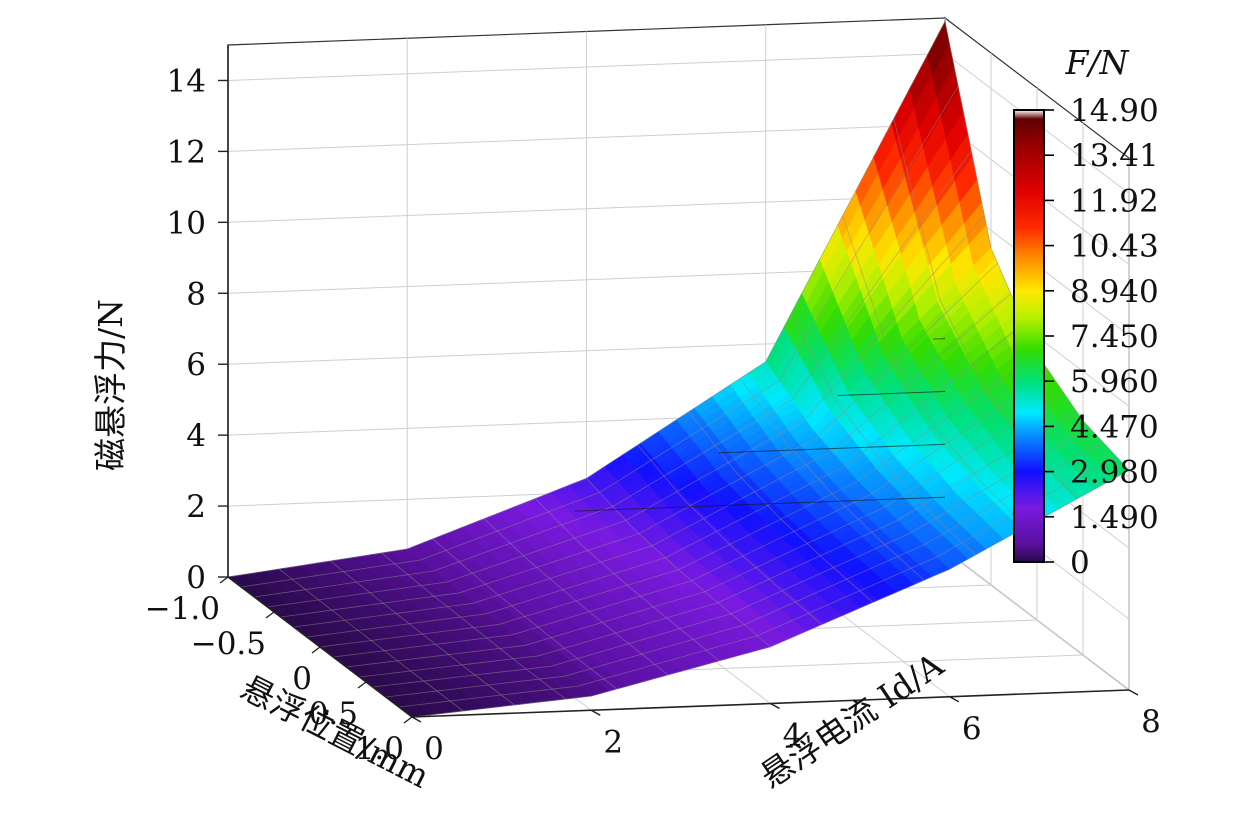  Describe the element at coordinates (1114, 518) in the screenshot. I see `colorbar-tick-label: 1.490` at that location.